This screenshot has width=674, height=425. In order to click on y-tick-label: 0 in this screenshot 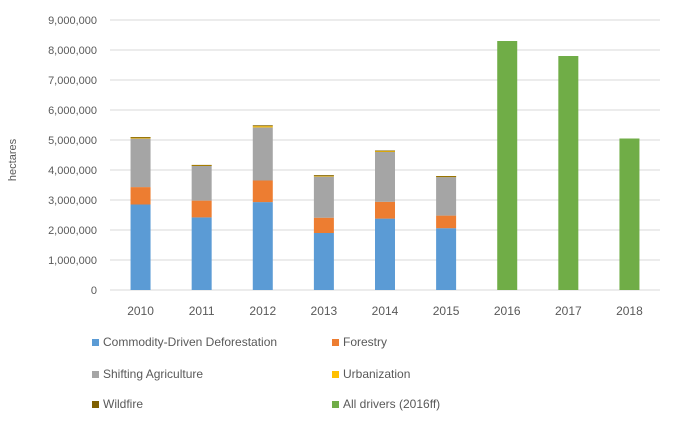, I will do `click(94, 291)`.